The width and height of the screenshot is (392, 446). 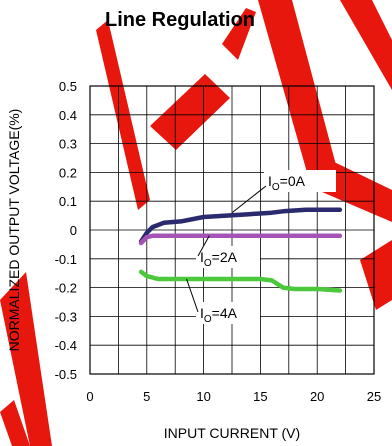 I want to click on series-label: IO=4A, so click(x=219, y=315).